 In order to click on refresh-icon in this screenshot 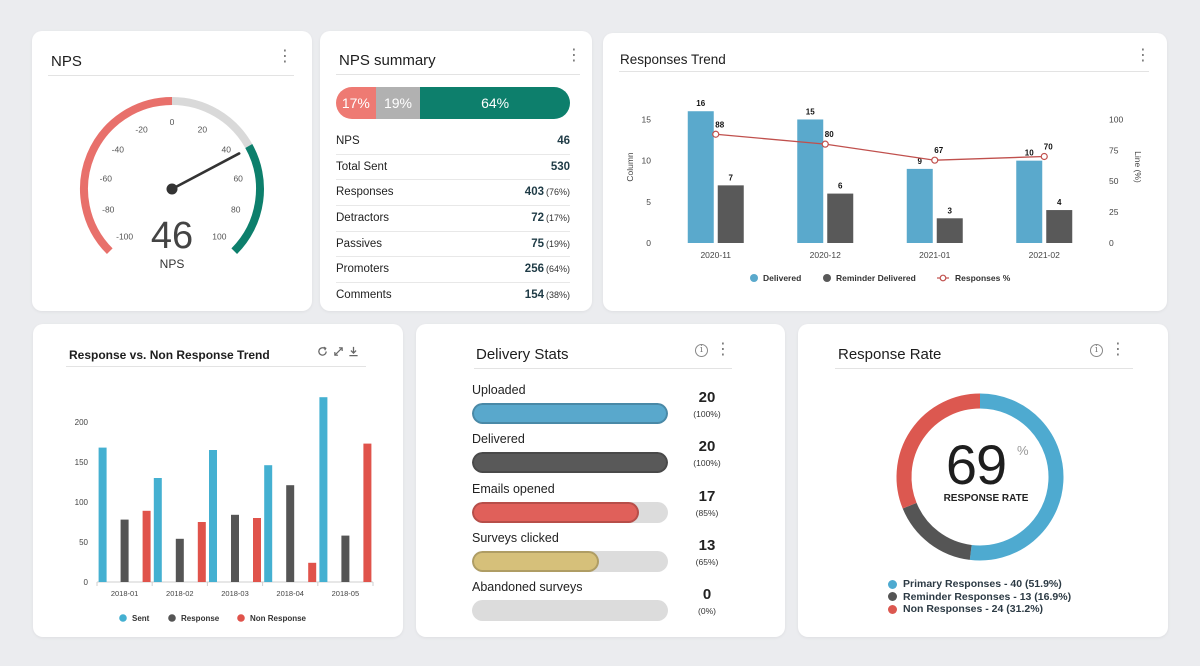, I will do `click(322, 351)`.